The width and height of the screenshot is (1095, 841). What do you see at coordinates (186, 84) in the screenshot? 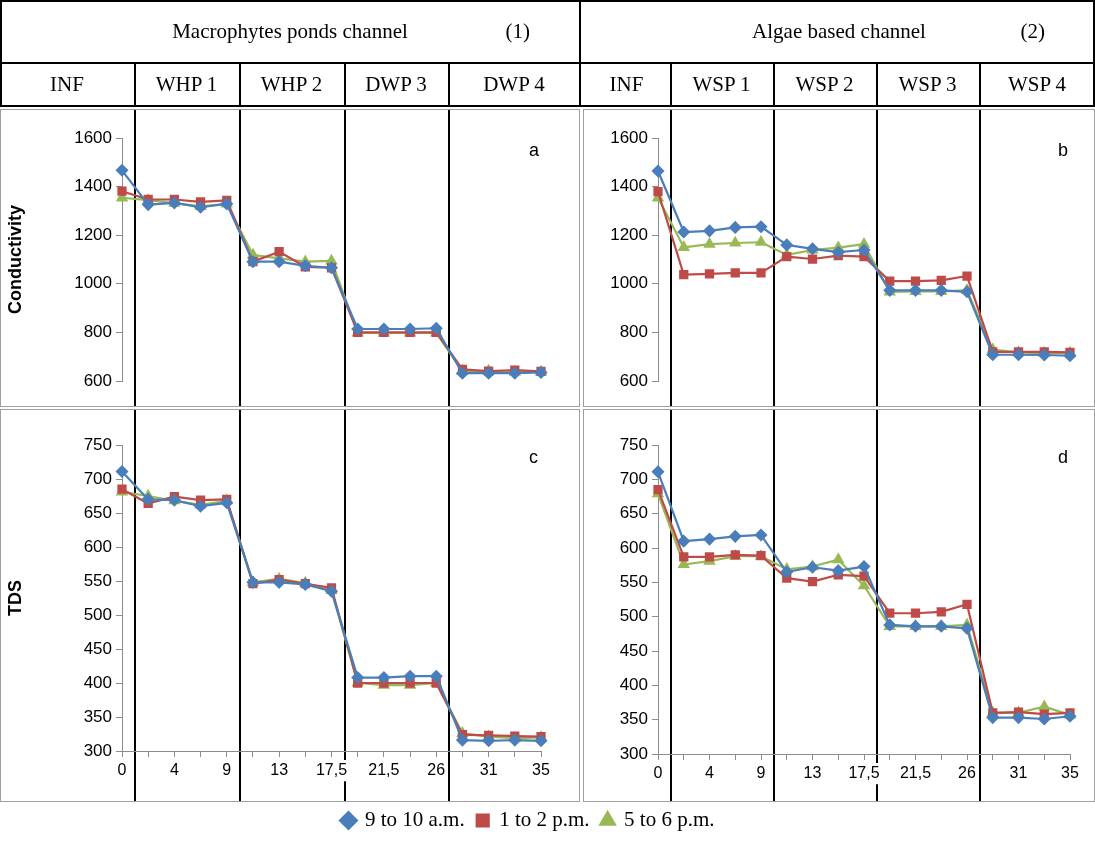
I see `text: WHP 1` at bounding box center [186, 84].